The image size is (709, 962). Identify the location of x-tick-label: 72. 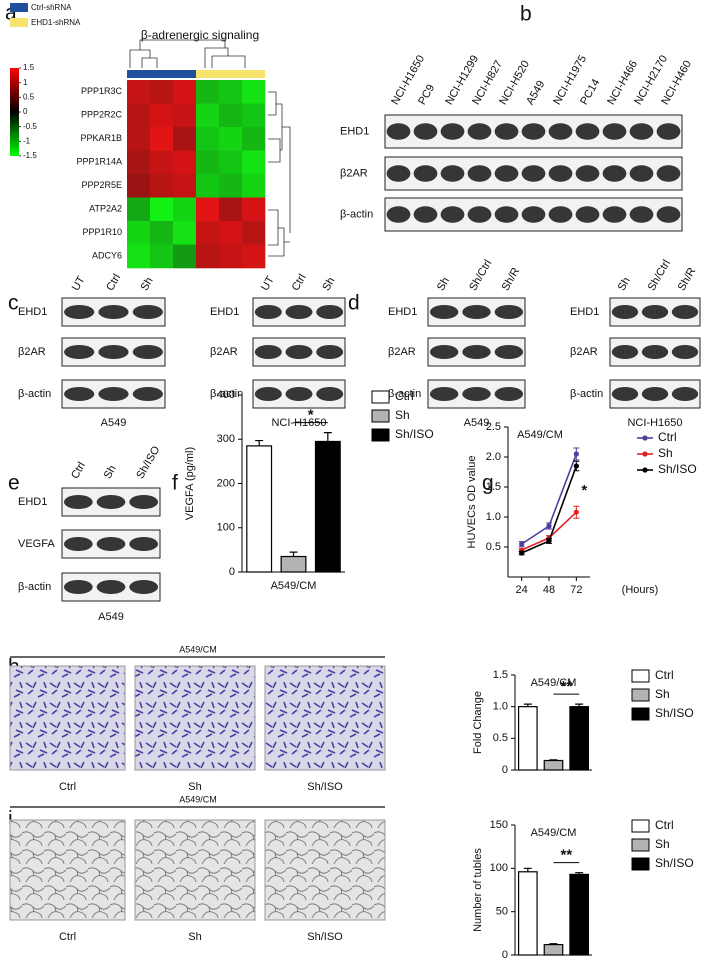
(576, 590).